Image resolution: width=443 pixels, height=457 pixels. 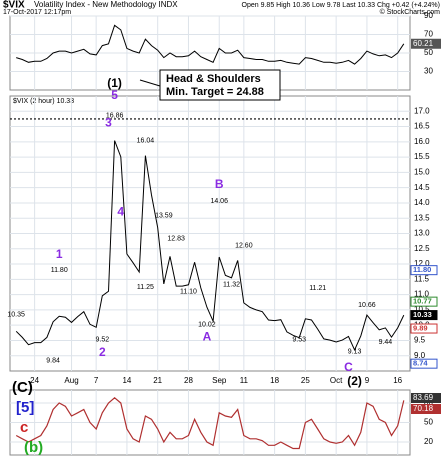 I want to click on bottom-value-label: 70.18, so click(x=423, y=408).